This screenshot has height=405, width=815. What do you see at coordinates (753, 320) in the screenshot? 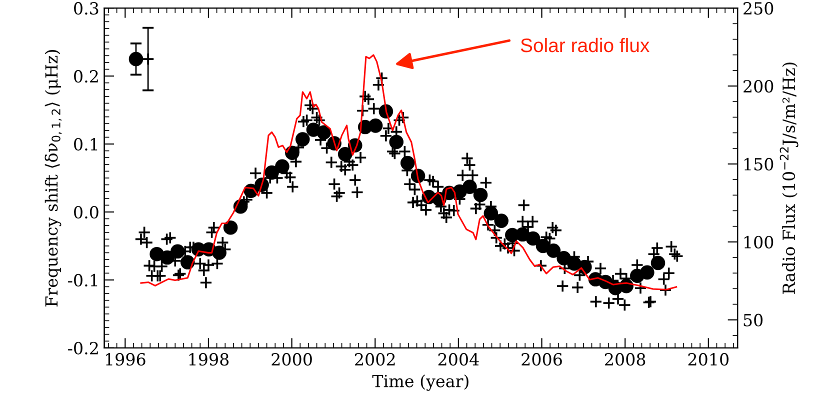
I see `y2-tick-label: 50` at bounding box center [753, 320].